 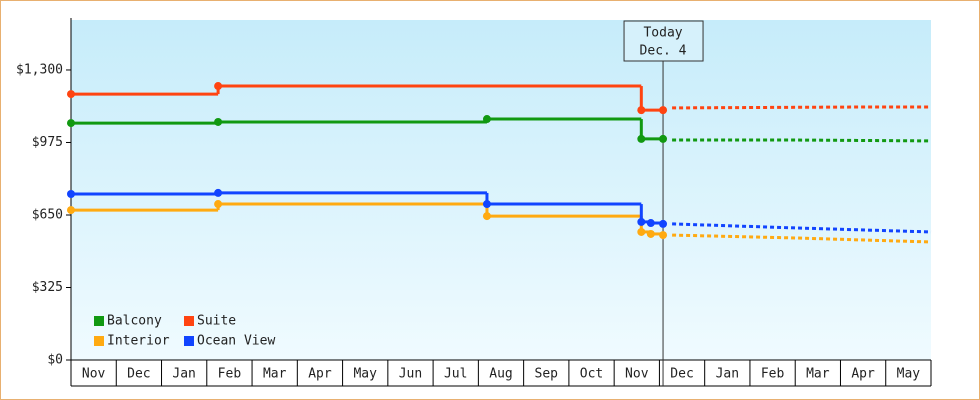 I want to click on today-box, so click(x=663, y=41).